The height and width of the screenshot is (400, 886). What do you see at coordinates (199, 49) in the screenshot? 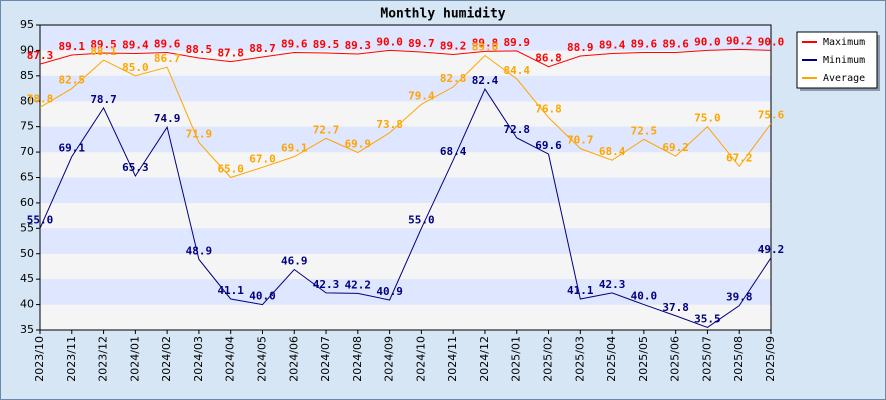
I see `data-label: 88.5` at bounding box center [199, 49].